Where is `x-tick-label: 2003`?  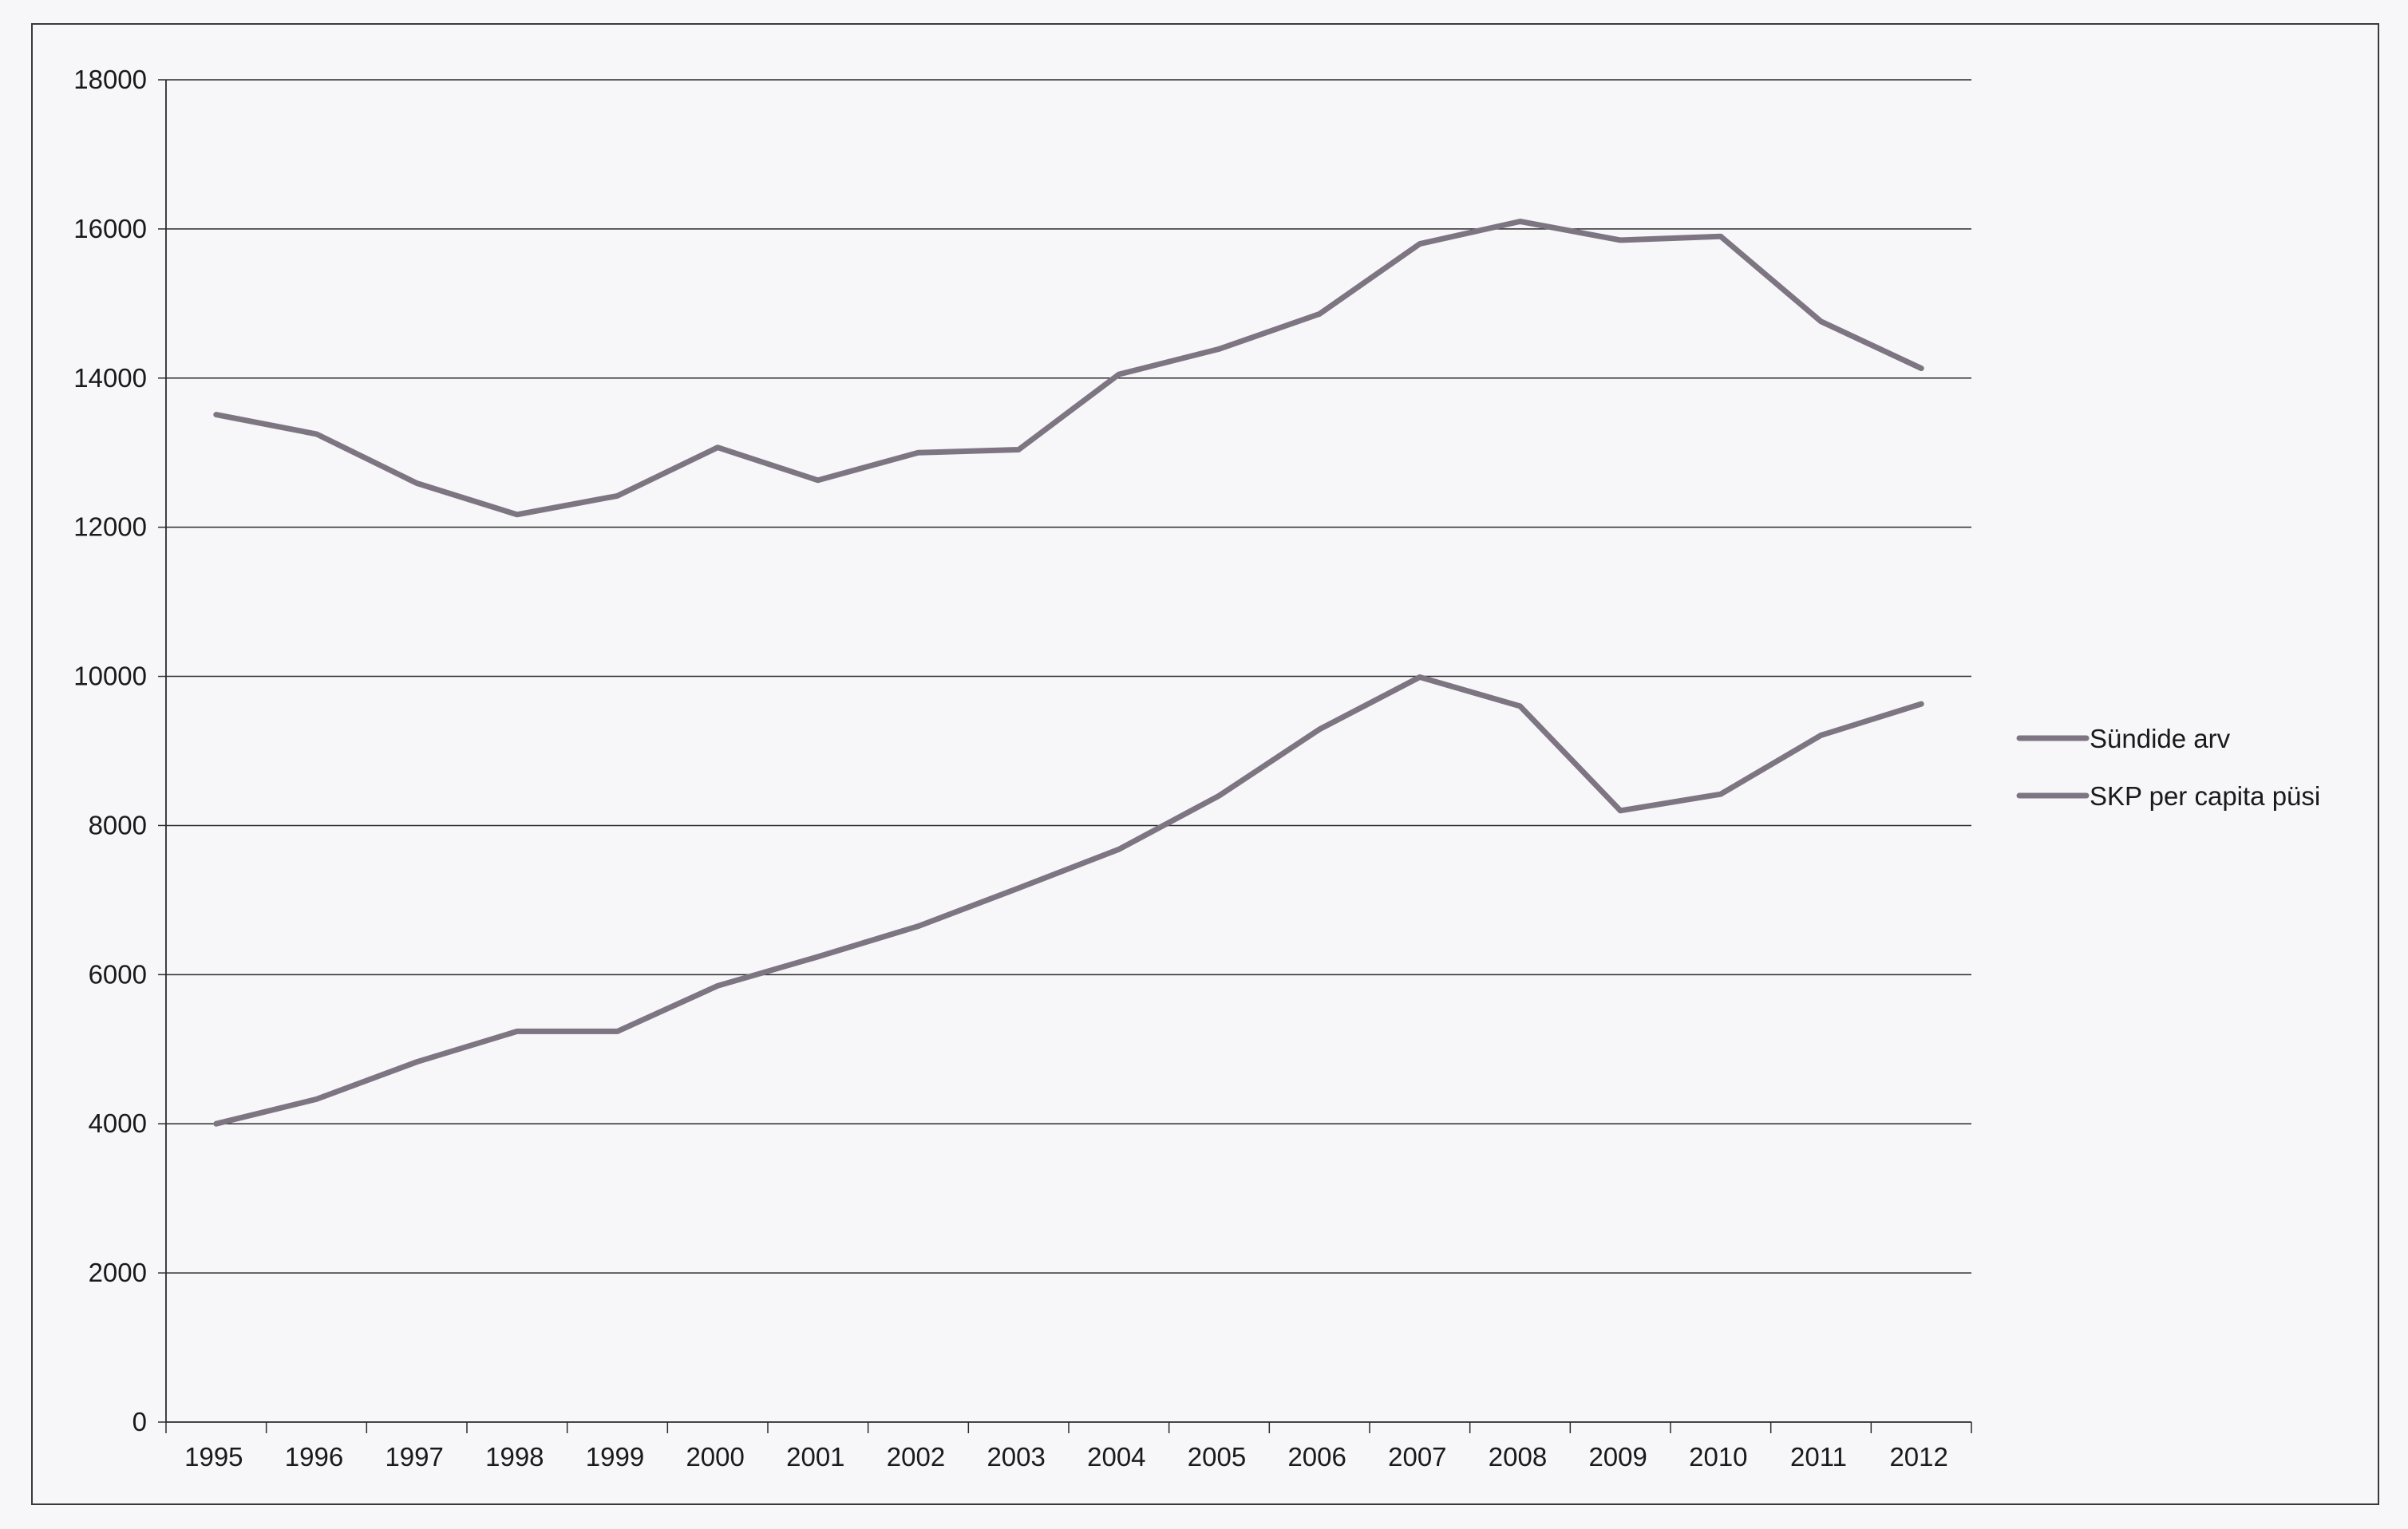
x-tick-label: 2003 is located at coordinates (1016, 1457).